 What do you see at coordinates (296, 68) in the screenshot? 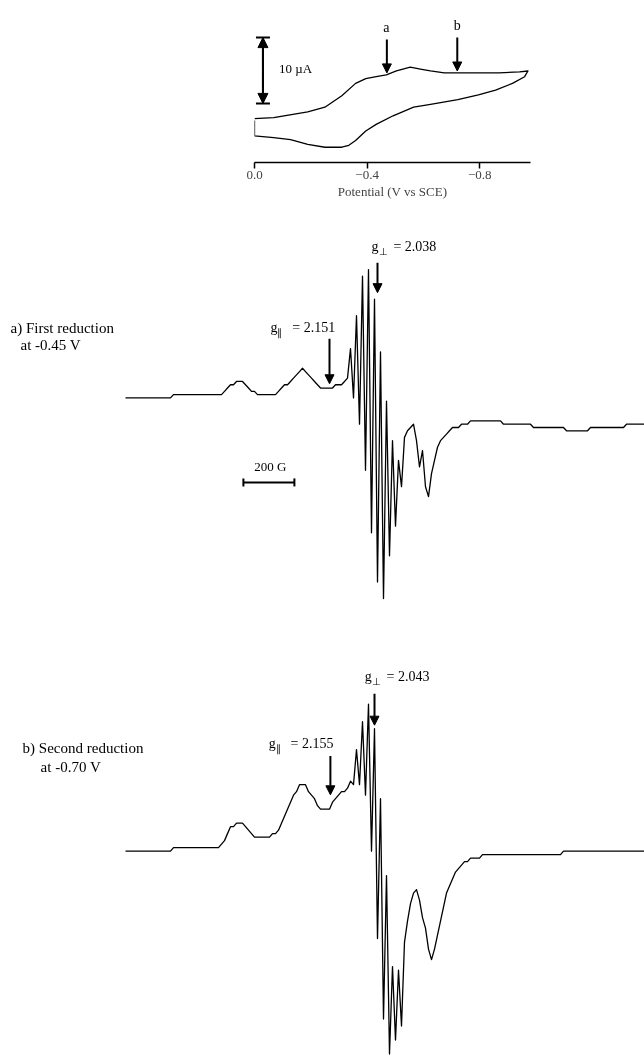
I see `annotation: 10 µA` at bounding box center [296, 68].